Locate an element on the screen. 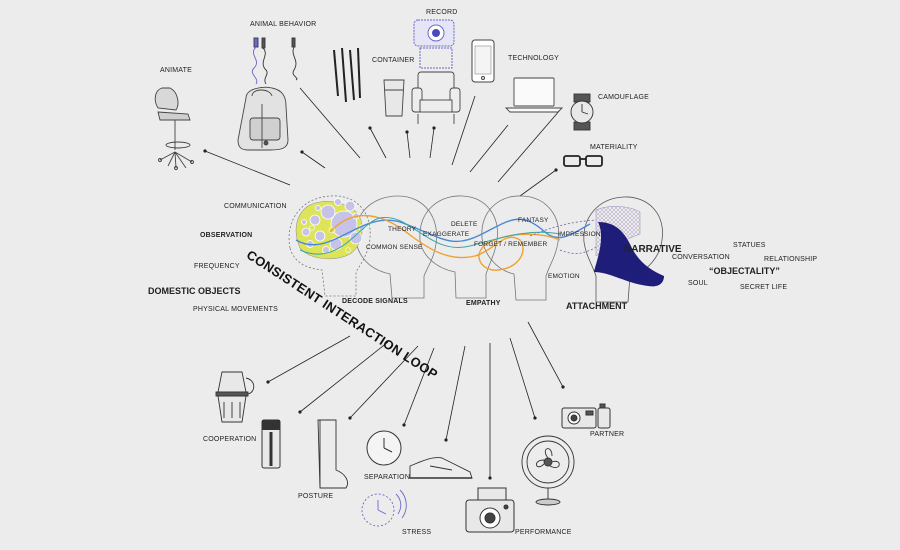  thermos-icon is located at coordinates (271, 444).